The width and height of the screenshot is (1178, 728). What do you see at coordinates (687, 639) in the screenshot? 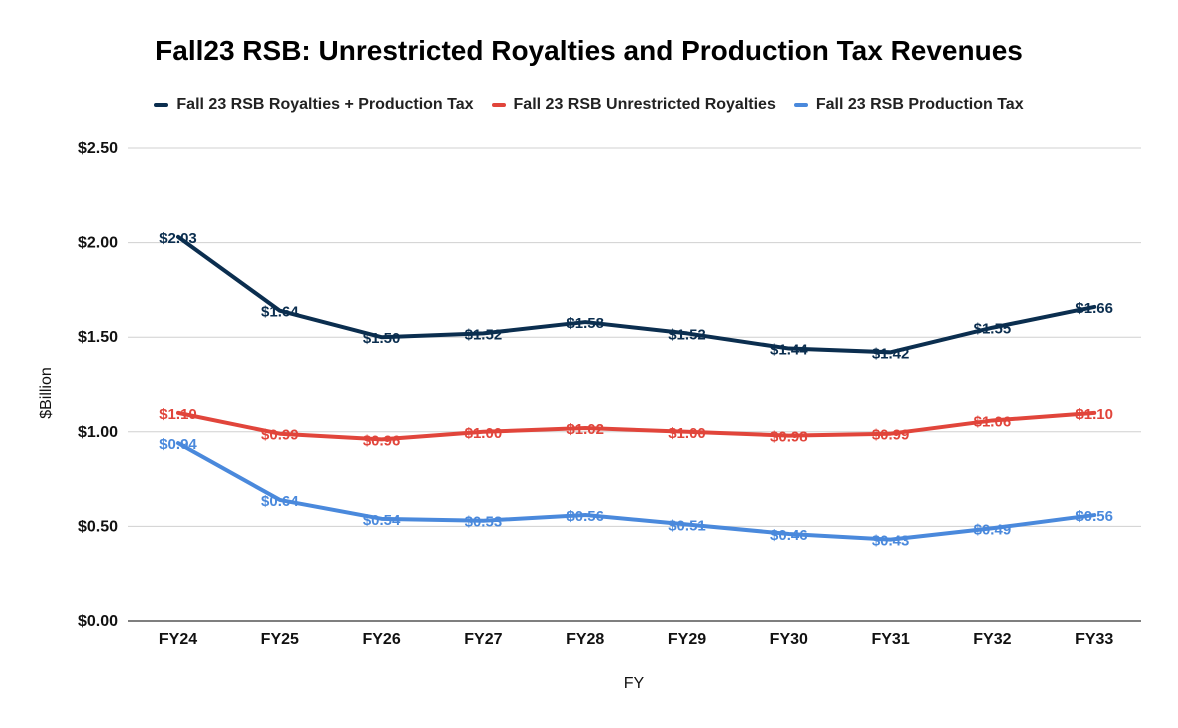
I see `x-tick-label: FY29` at bounding box center [687, 639].